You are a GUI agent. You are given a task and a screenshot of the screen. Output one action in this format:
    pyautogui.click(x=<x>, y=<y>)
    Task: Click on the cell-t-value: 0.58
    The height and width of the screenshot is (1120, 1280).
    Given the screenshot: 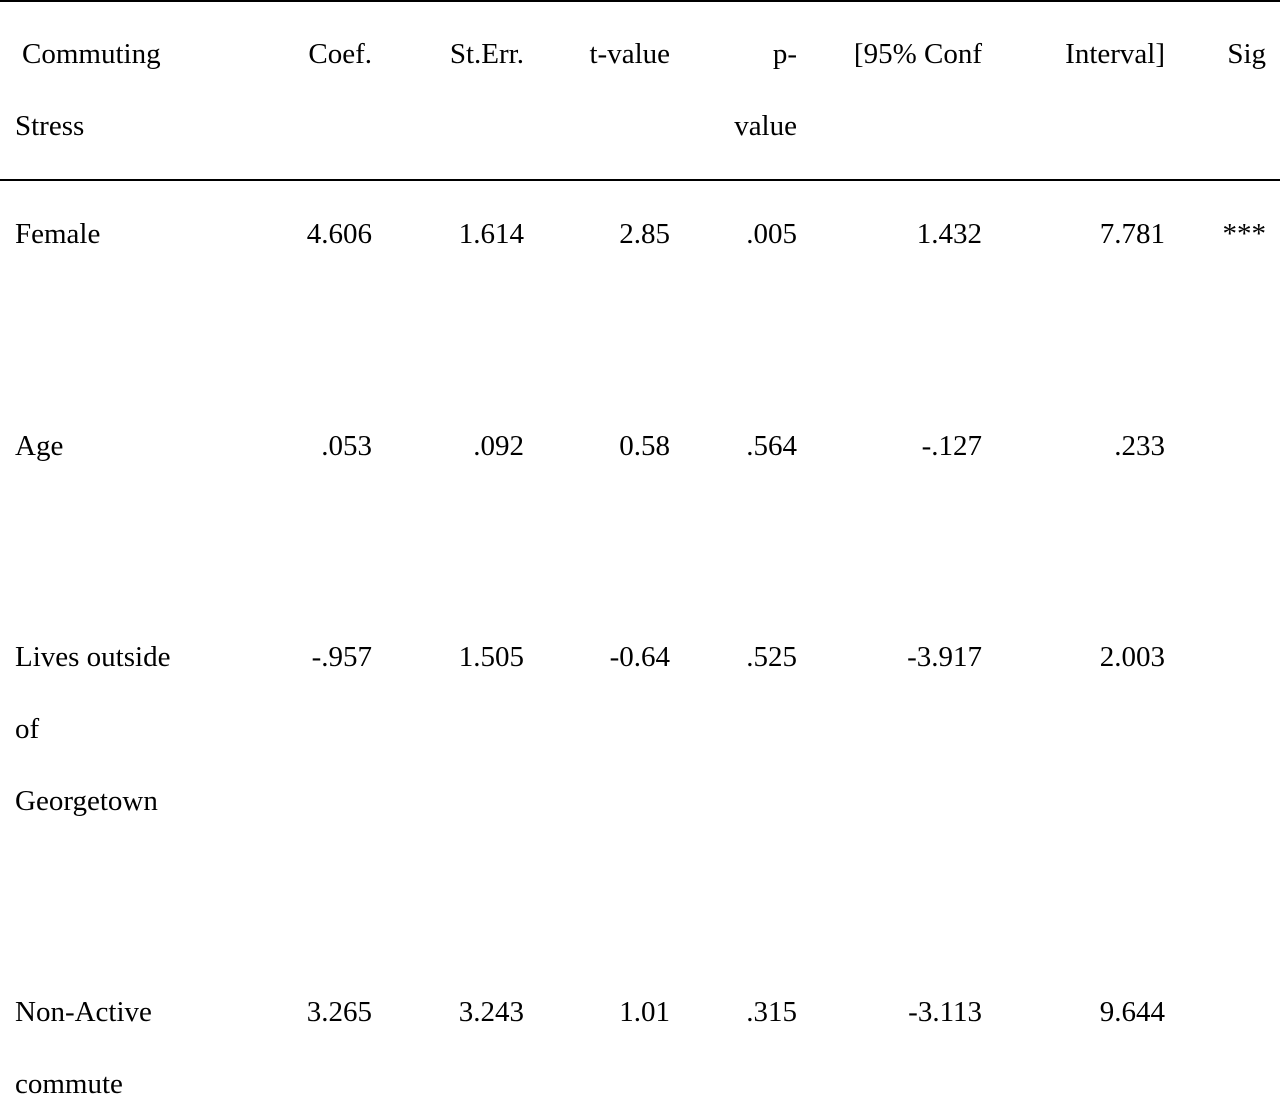 What is the action you would take?
    pyautogui.click(x=644, y=446)
    